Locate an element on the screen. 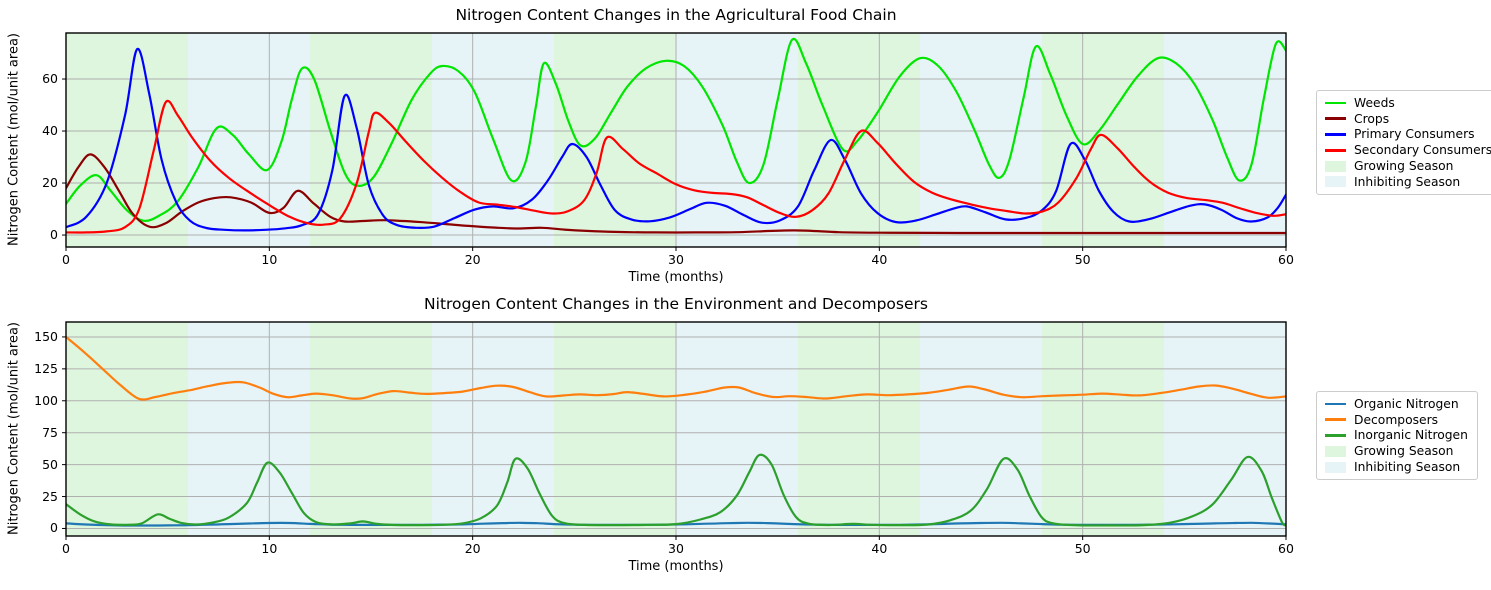 This screenshot has height=590, width=1491. series-line-inorganic-nitrogen is located at coordinates (676, 490).